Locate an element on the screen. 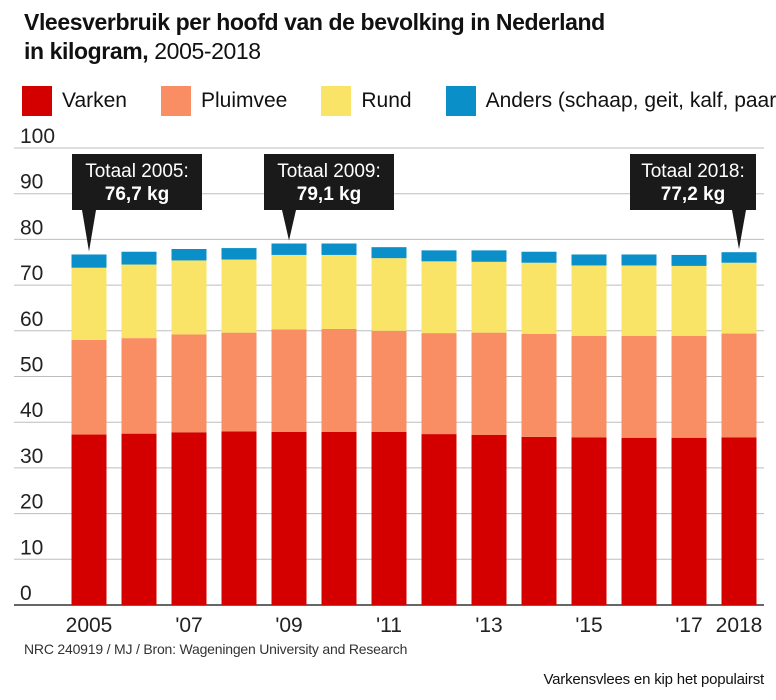  bar-anders-2017 is located at coordinates (689, 260).